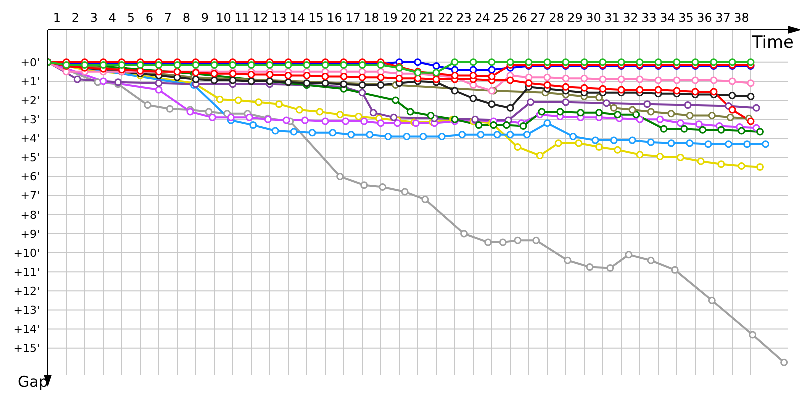 The height and width of the screenshot is (400, 800). Describe the element at coordinates (168, 18) in the screenshot. I see `x-tick-label: 7` at that location.